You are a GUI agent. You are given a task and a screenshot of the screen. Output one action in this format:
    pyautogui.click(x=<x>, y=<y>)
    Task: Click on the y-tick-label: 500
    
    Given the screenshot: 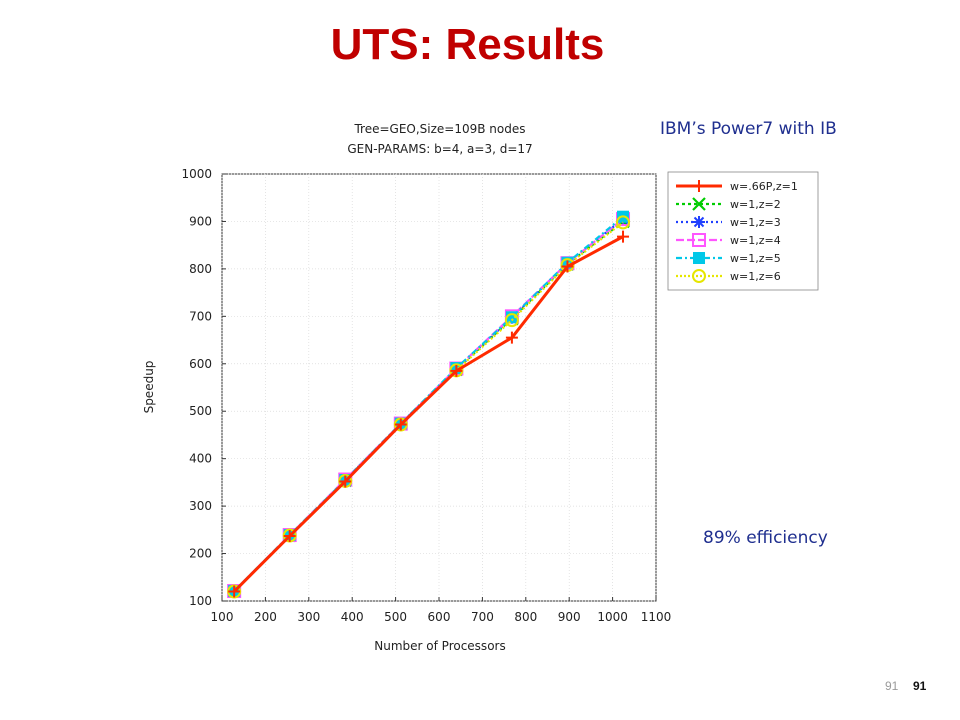 What is the action you would take?
    pyautogui.click(x=200, y=411)
    